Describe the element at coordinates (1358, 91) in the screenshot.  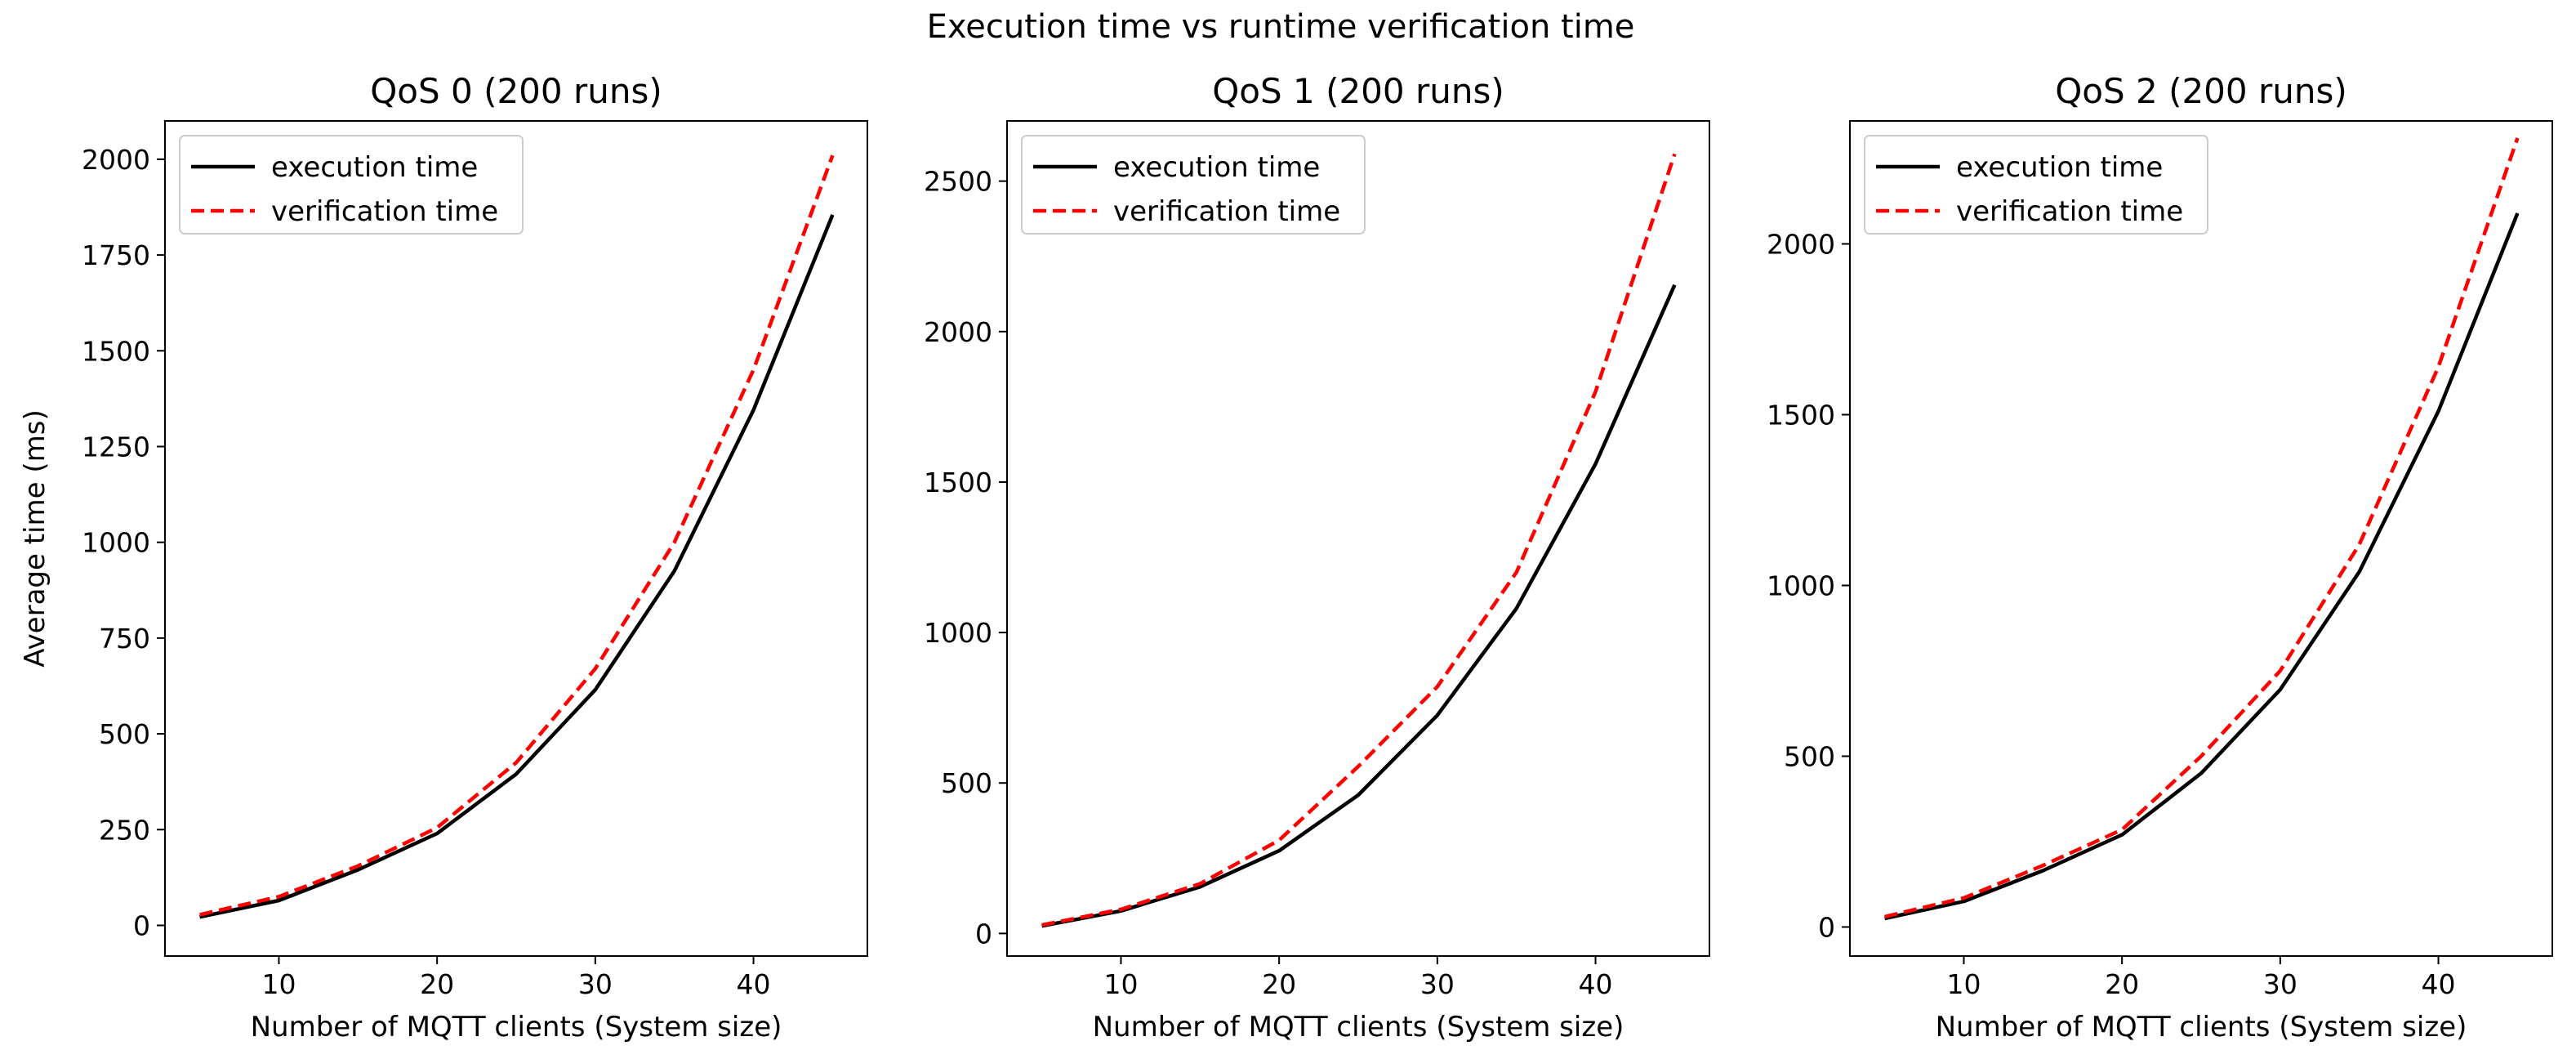
I see `subplot-title: QoS 1 (200 runs)` at that location.